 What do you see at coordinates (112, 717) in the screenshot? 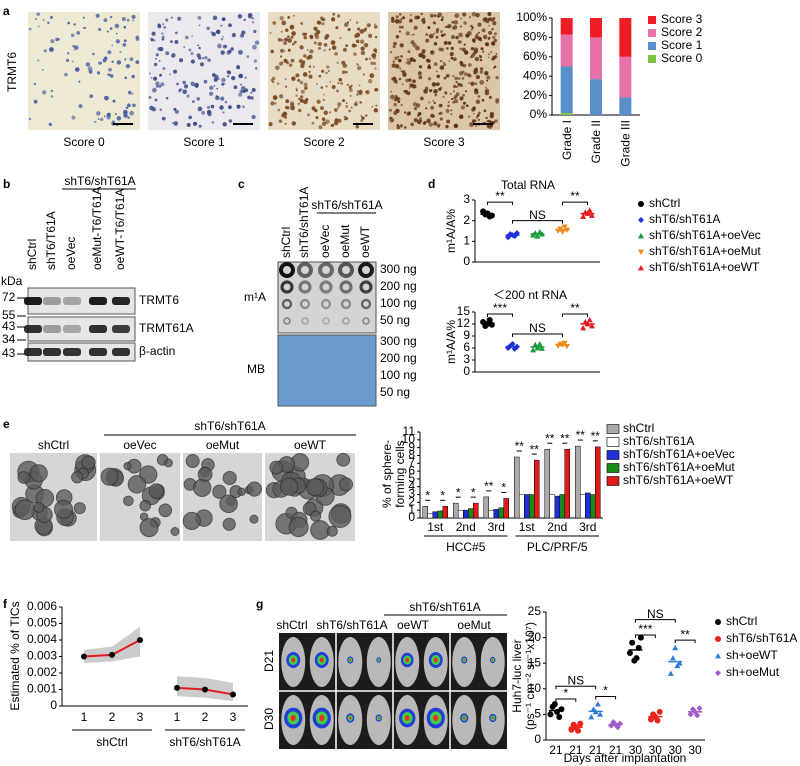
I see `x-tick-label: 2` at bounding box center [112, 717].